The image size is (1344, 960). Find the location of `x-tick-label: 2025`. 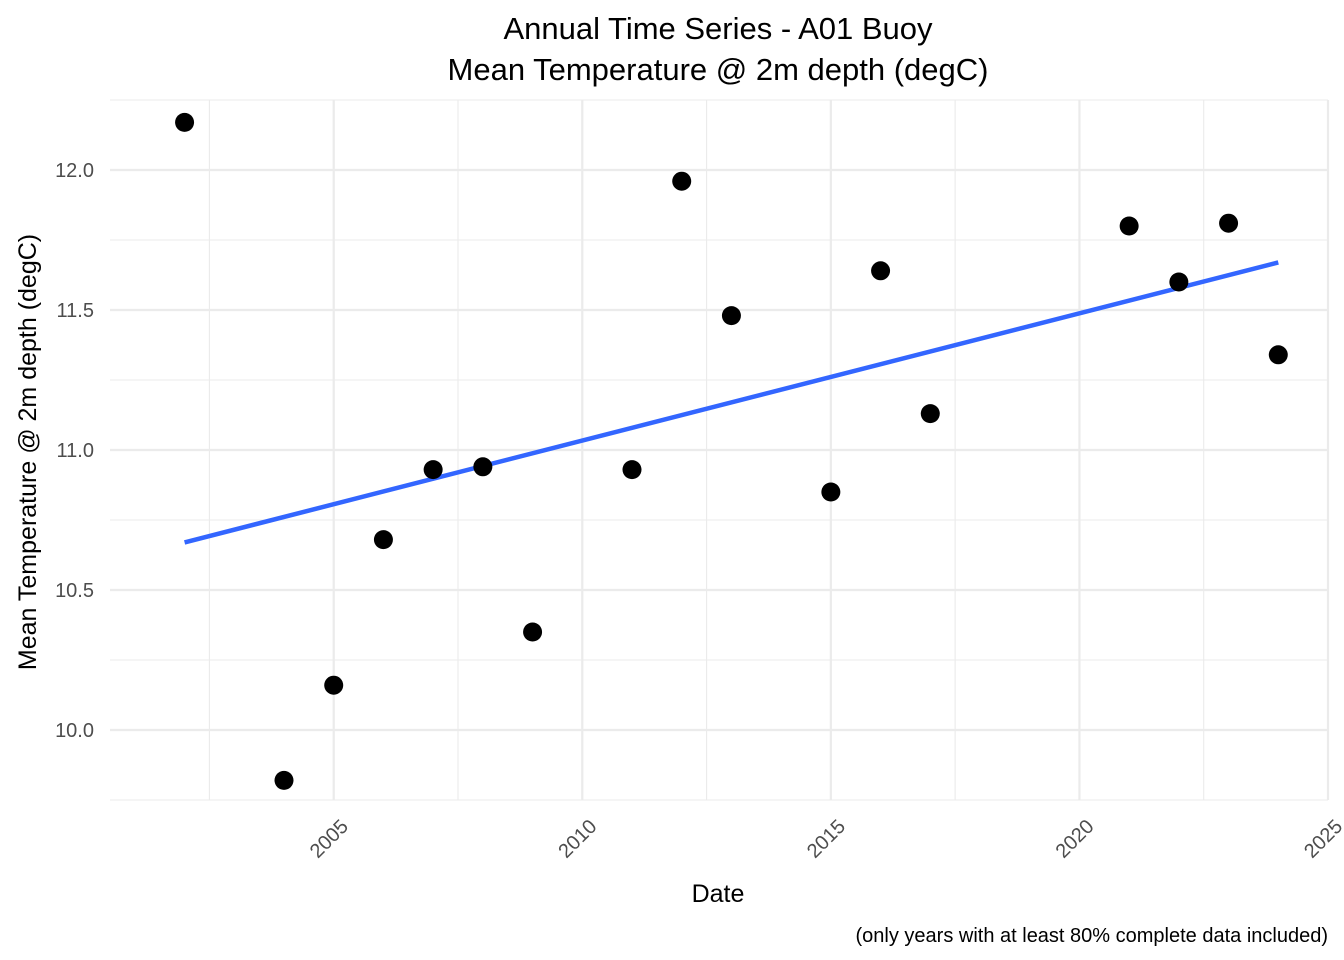

x-tick-label: 2025 is located at coordinates (1322, 839).